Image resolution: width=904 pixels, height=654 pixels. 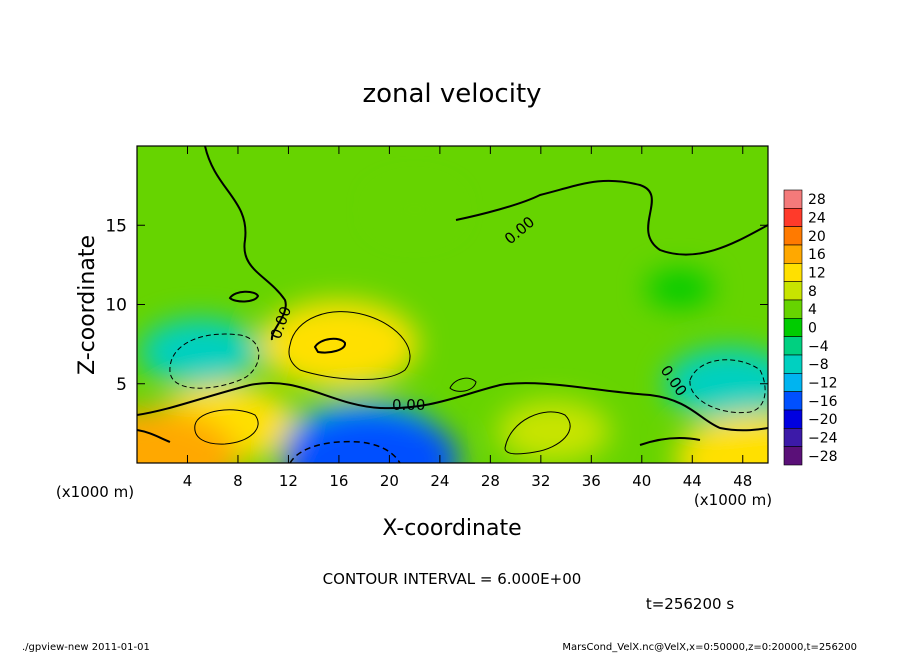 I want to click on field-blob-core-max, so click(x=339, y=344).